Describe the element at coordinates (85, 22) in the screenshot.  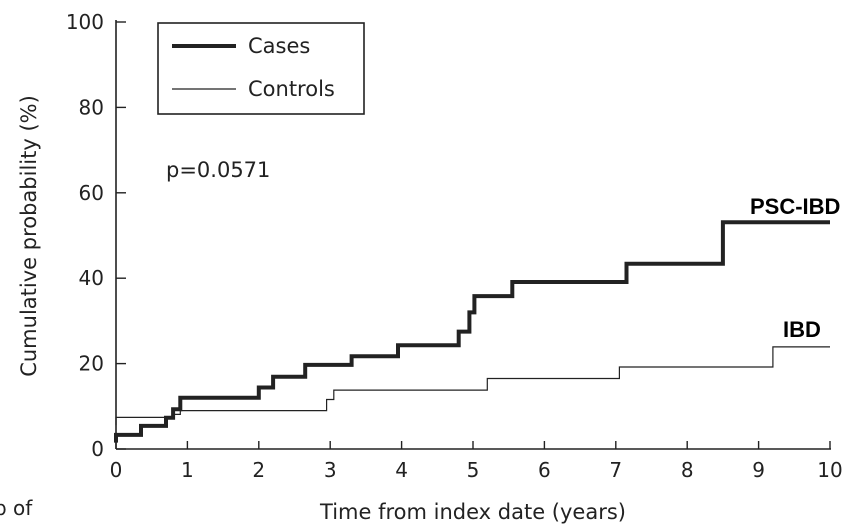
I see `y-tick-label: 100` at that location.